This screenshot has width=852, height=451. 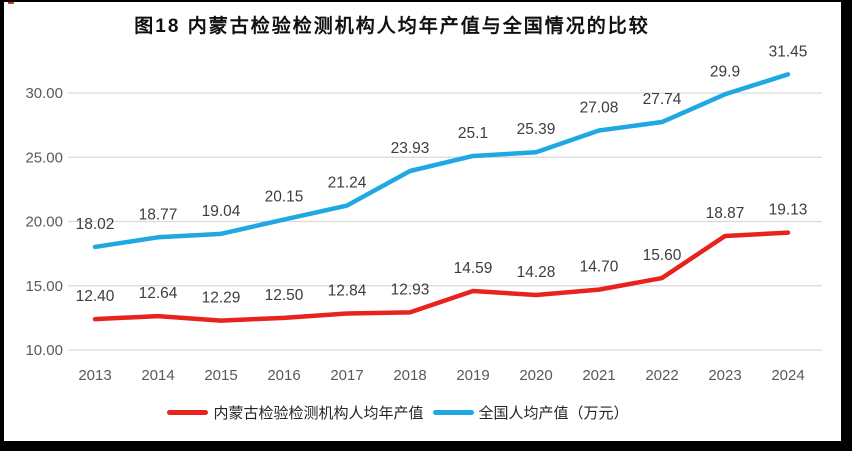 What do you see at coordinates (598, 375) in the screenshot?
I see `x-tick-label: 2021` at bounding box center [598, 375].